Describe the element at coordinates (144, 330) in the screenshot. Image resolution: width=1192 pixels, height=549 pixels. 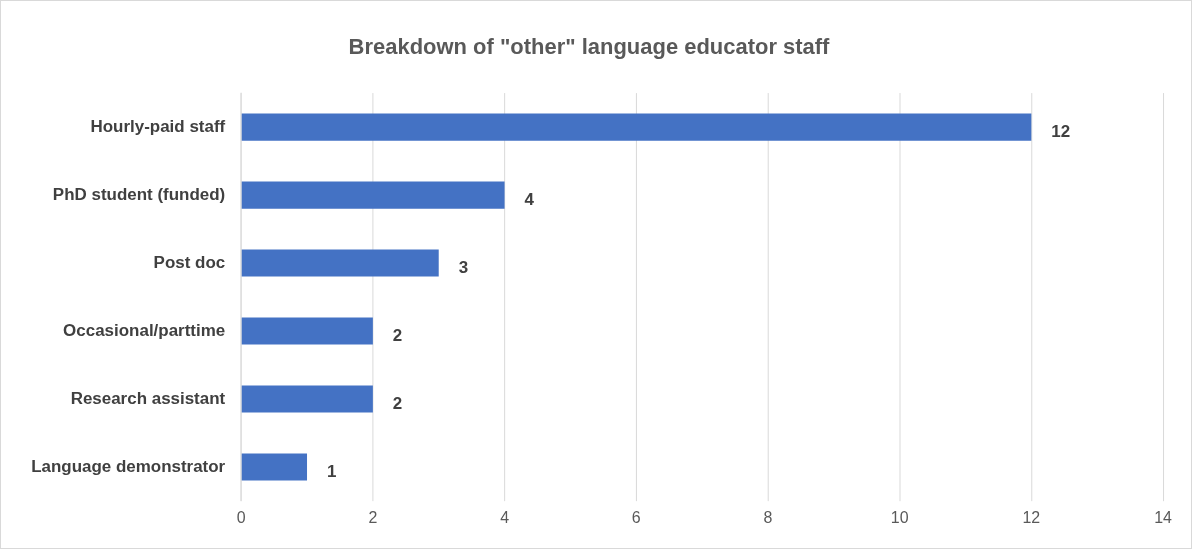
I see `y-tick-label: Occasional/parttime` at that location.